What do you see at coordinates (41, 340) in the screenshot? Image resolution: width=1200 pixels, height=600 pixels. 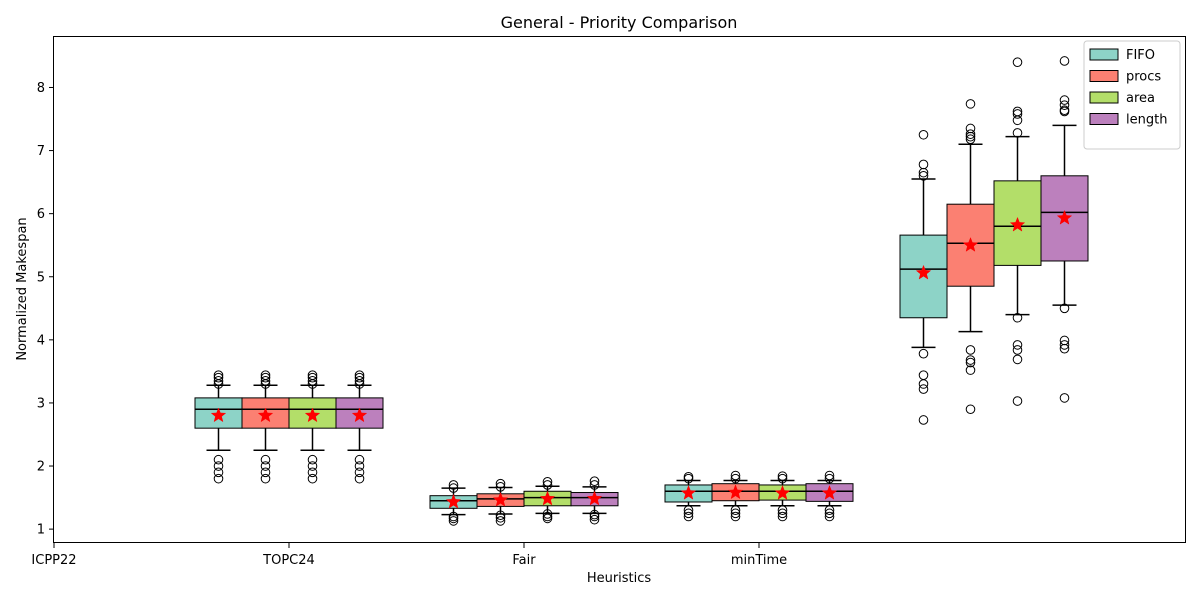 I see `y-tick-label: 4` at bounding box center [41, 340].